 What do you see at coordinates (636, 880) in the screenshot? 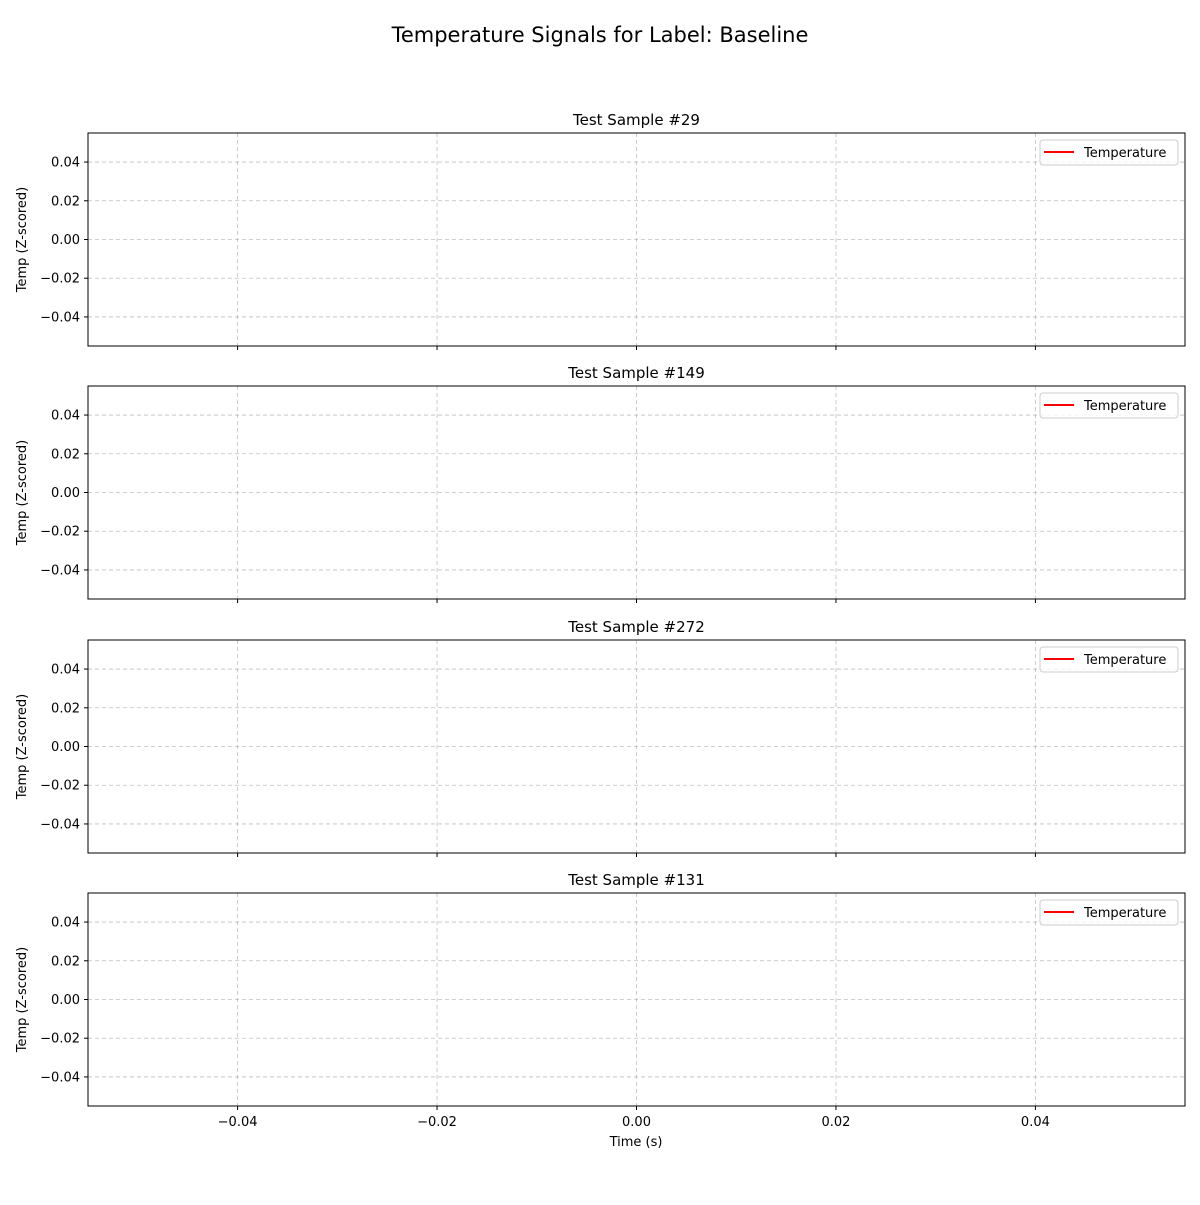
I see `panel-title: Test Sample #131` at bounding box center [636, 880].